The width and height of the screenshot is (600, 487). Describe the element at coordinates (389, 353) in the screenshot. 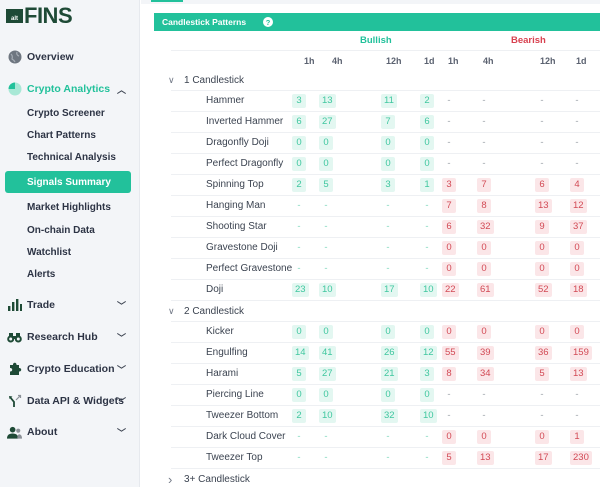

I see `bullish-signal-cell: 26` at that location.